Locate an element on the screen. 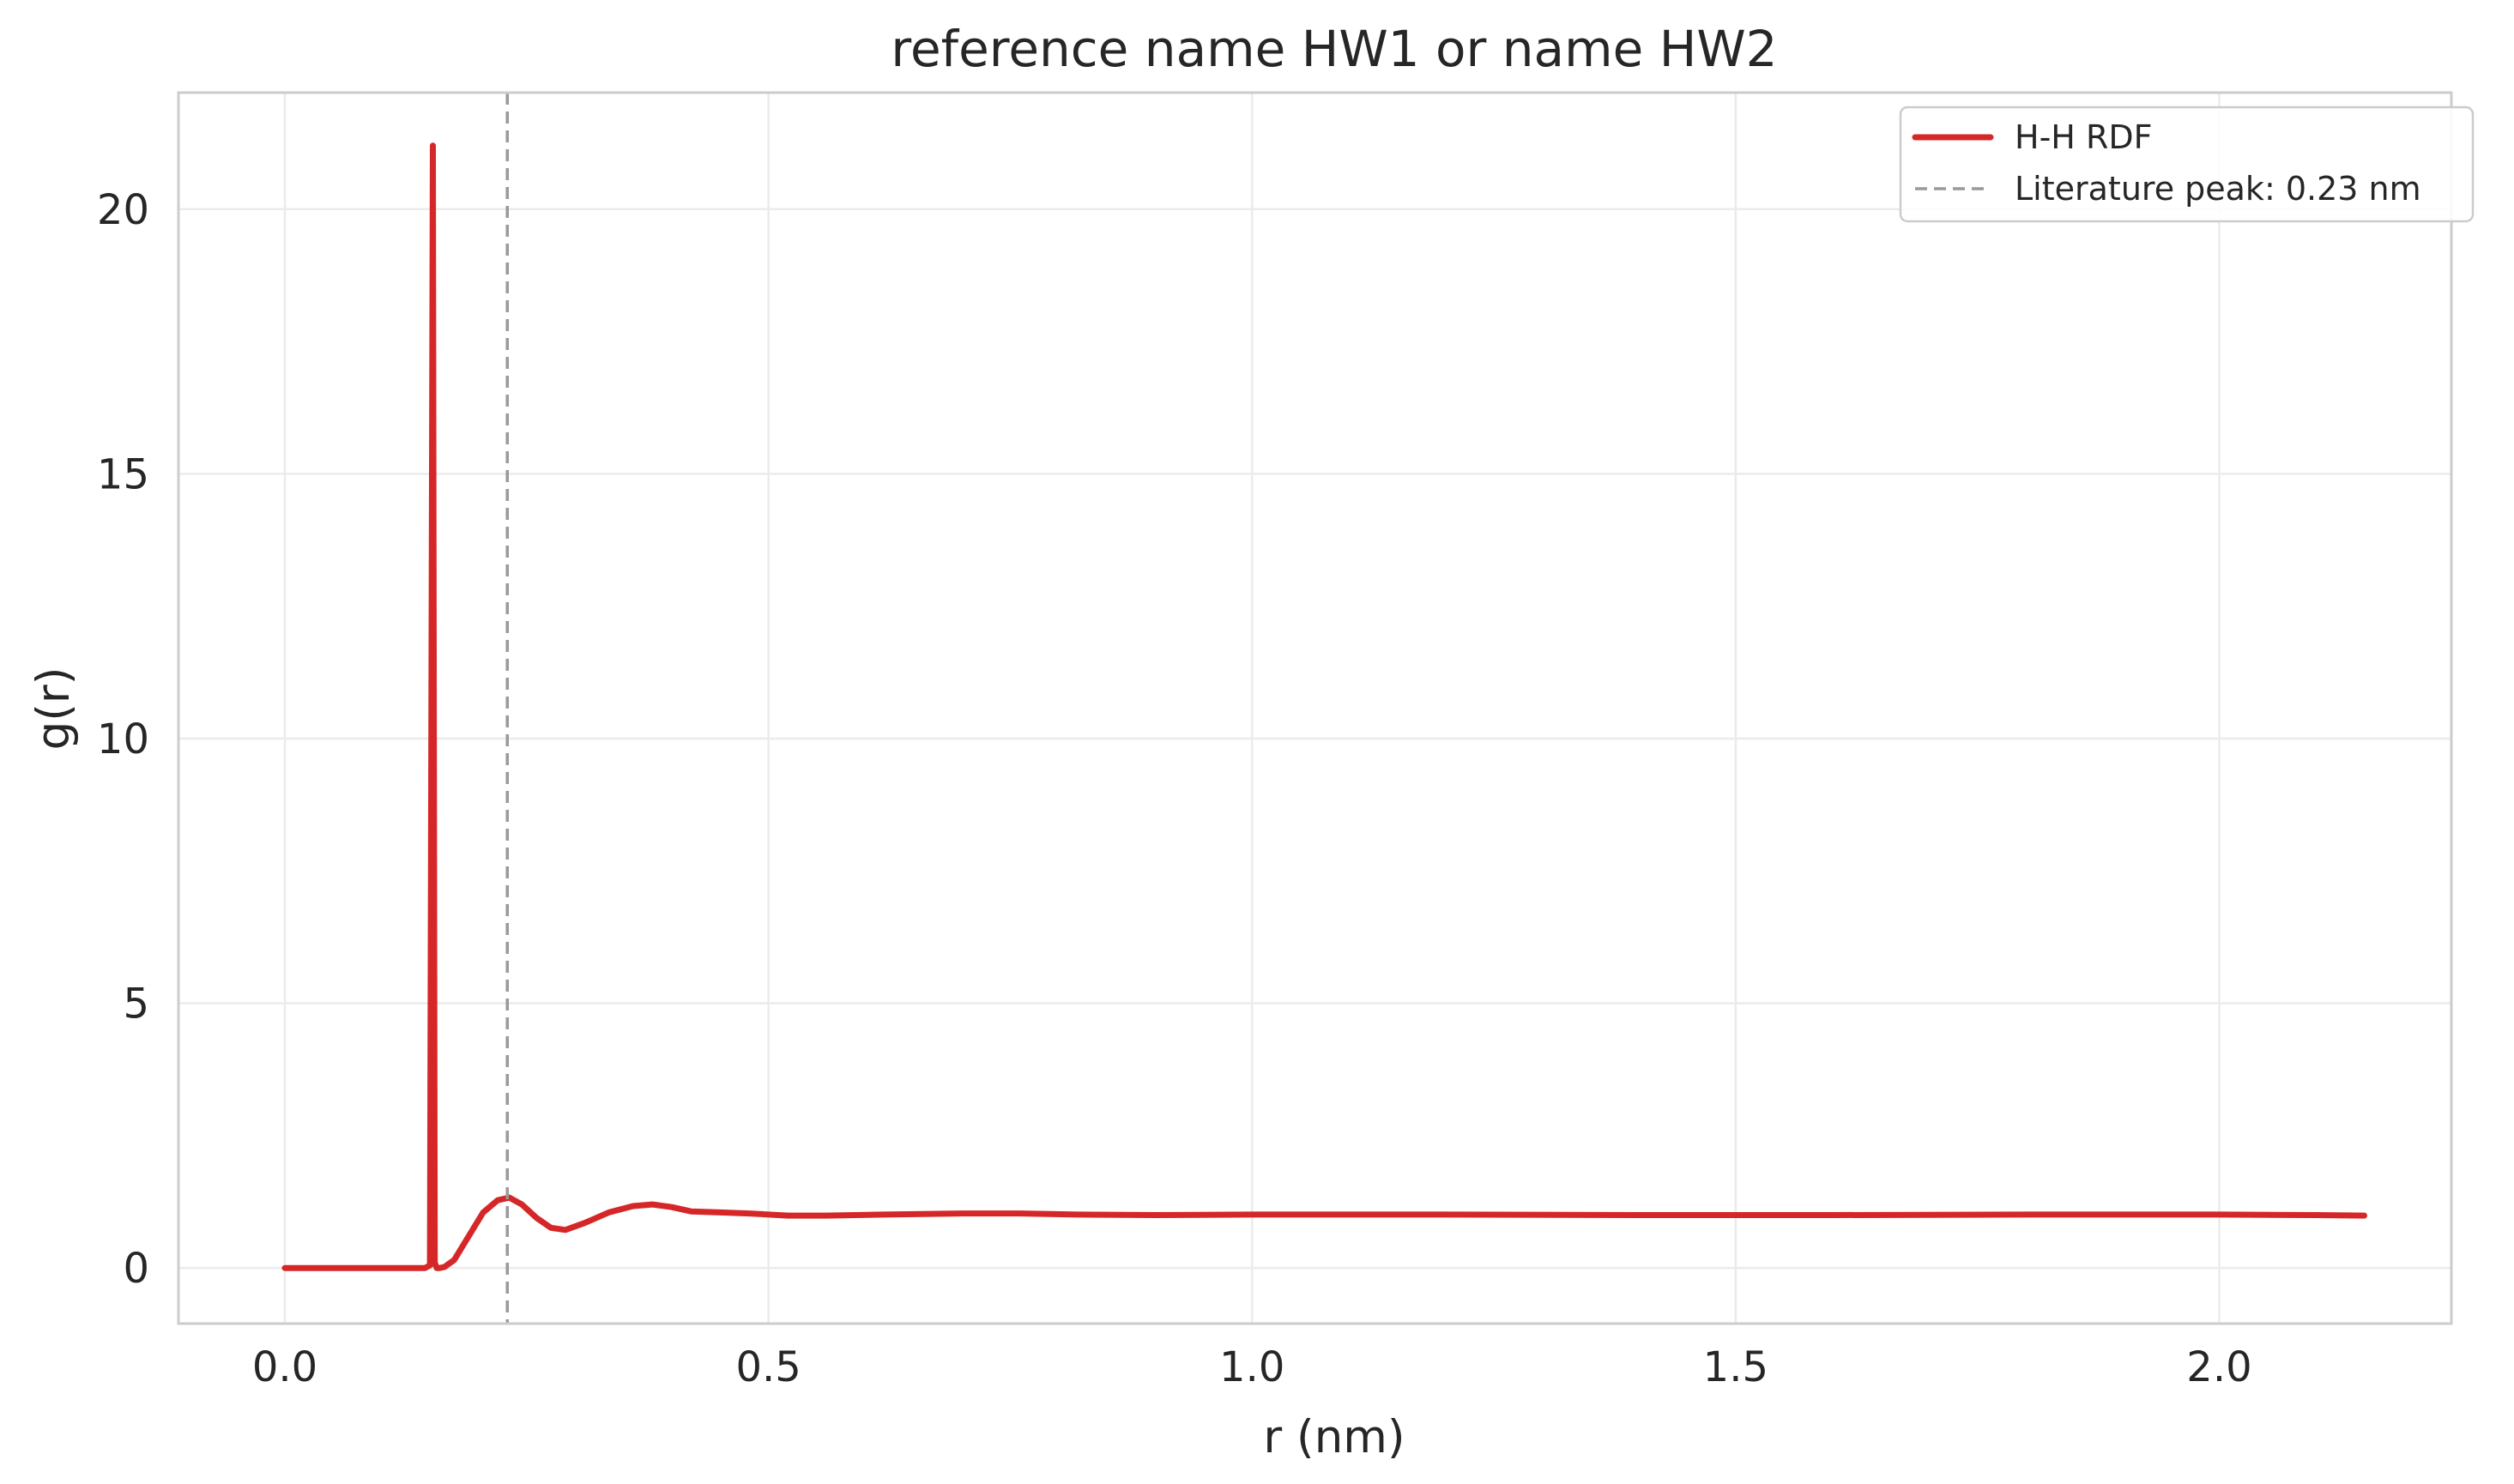 Image resolution: width=2514 pixels, height=1484 pixels. legend-box is located at coordinates (2187, 164).